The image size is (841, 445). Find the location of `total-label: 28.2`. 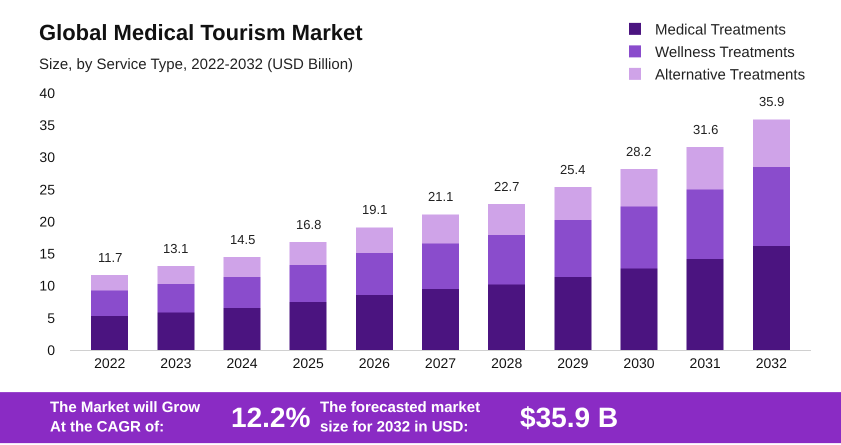

total-label: 28.2 is located at coordinates (639, 151).